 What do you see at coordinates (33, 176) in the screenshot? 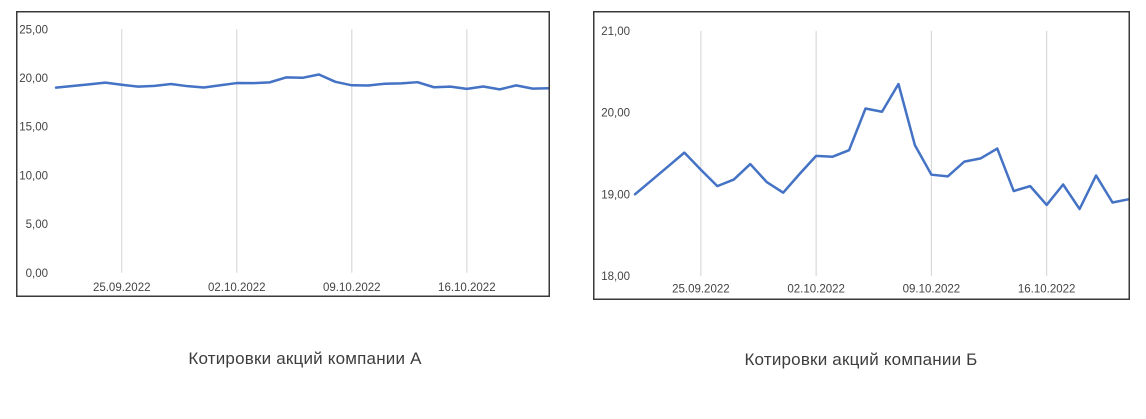
I see `y-tick-label: 10,00` at bounding box center [33, 176].